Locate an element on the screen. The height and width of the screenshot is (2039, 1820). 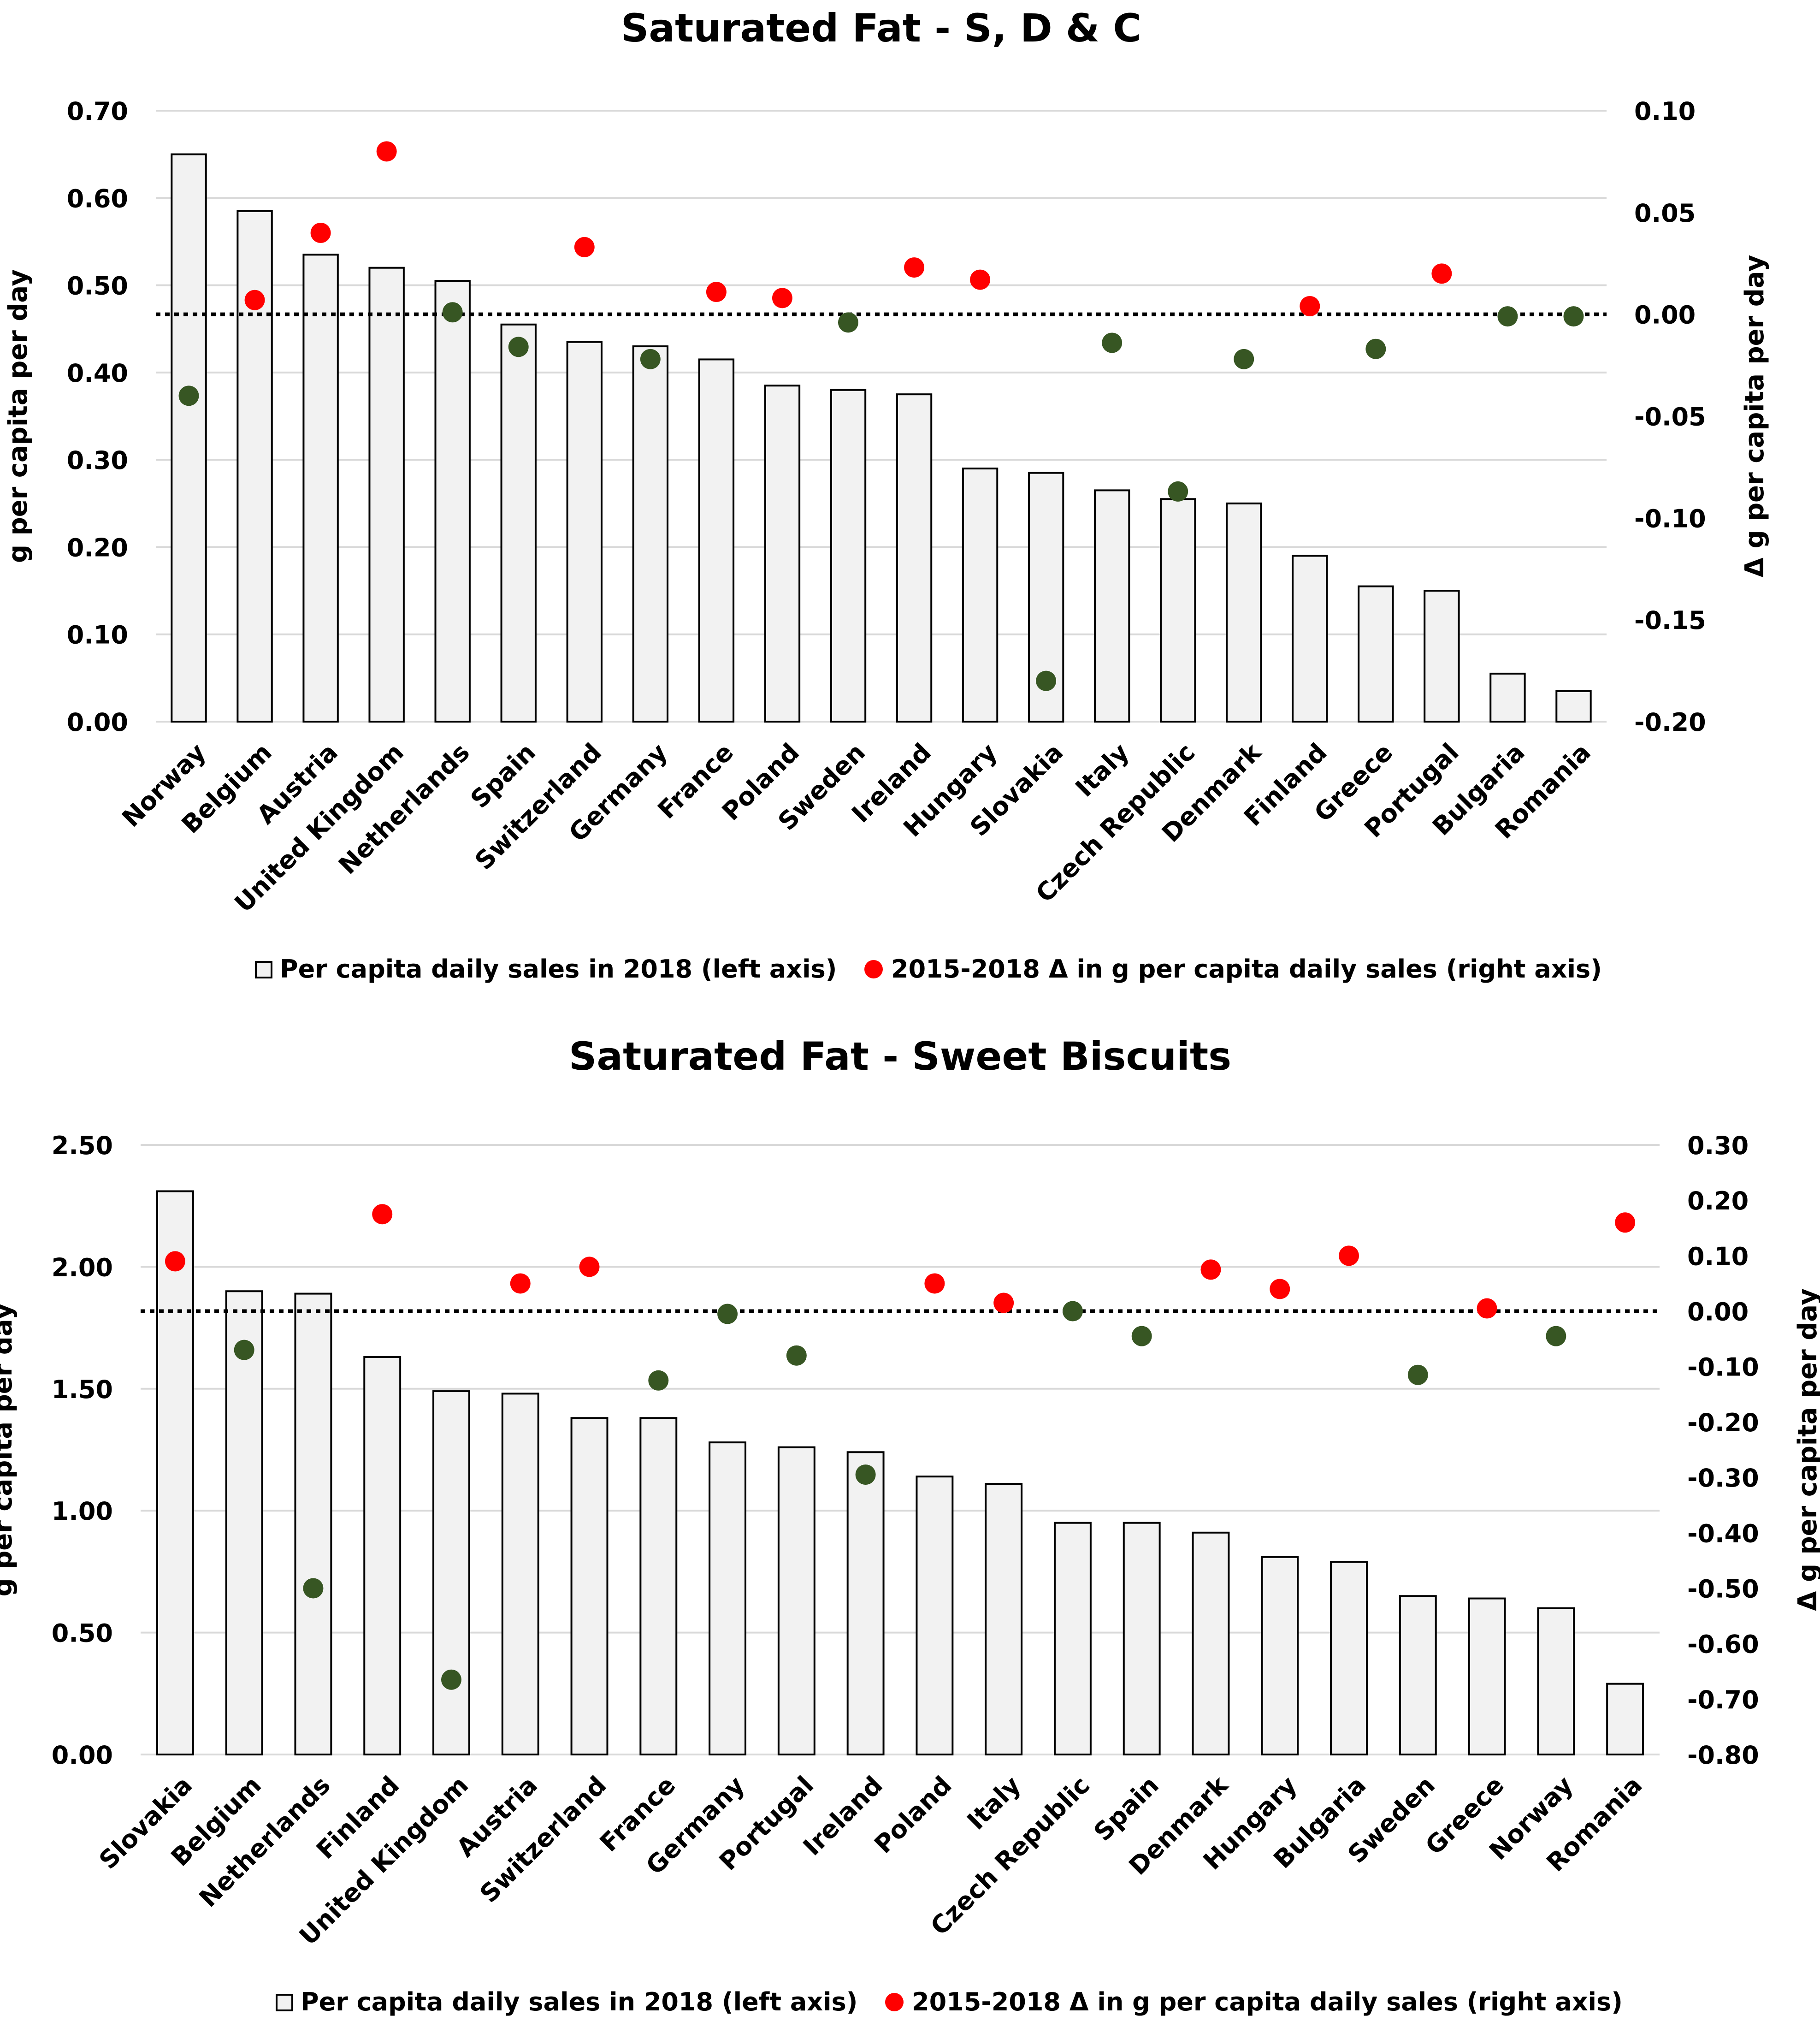
category-label: Poland is located at coordinates (913, 1815).